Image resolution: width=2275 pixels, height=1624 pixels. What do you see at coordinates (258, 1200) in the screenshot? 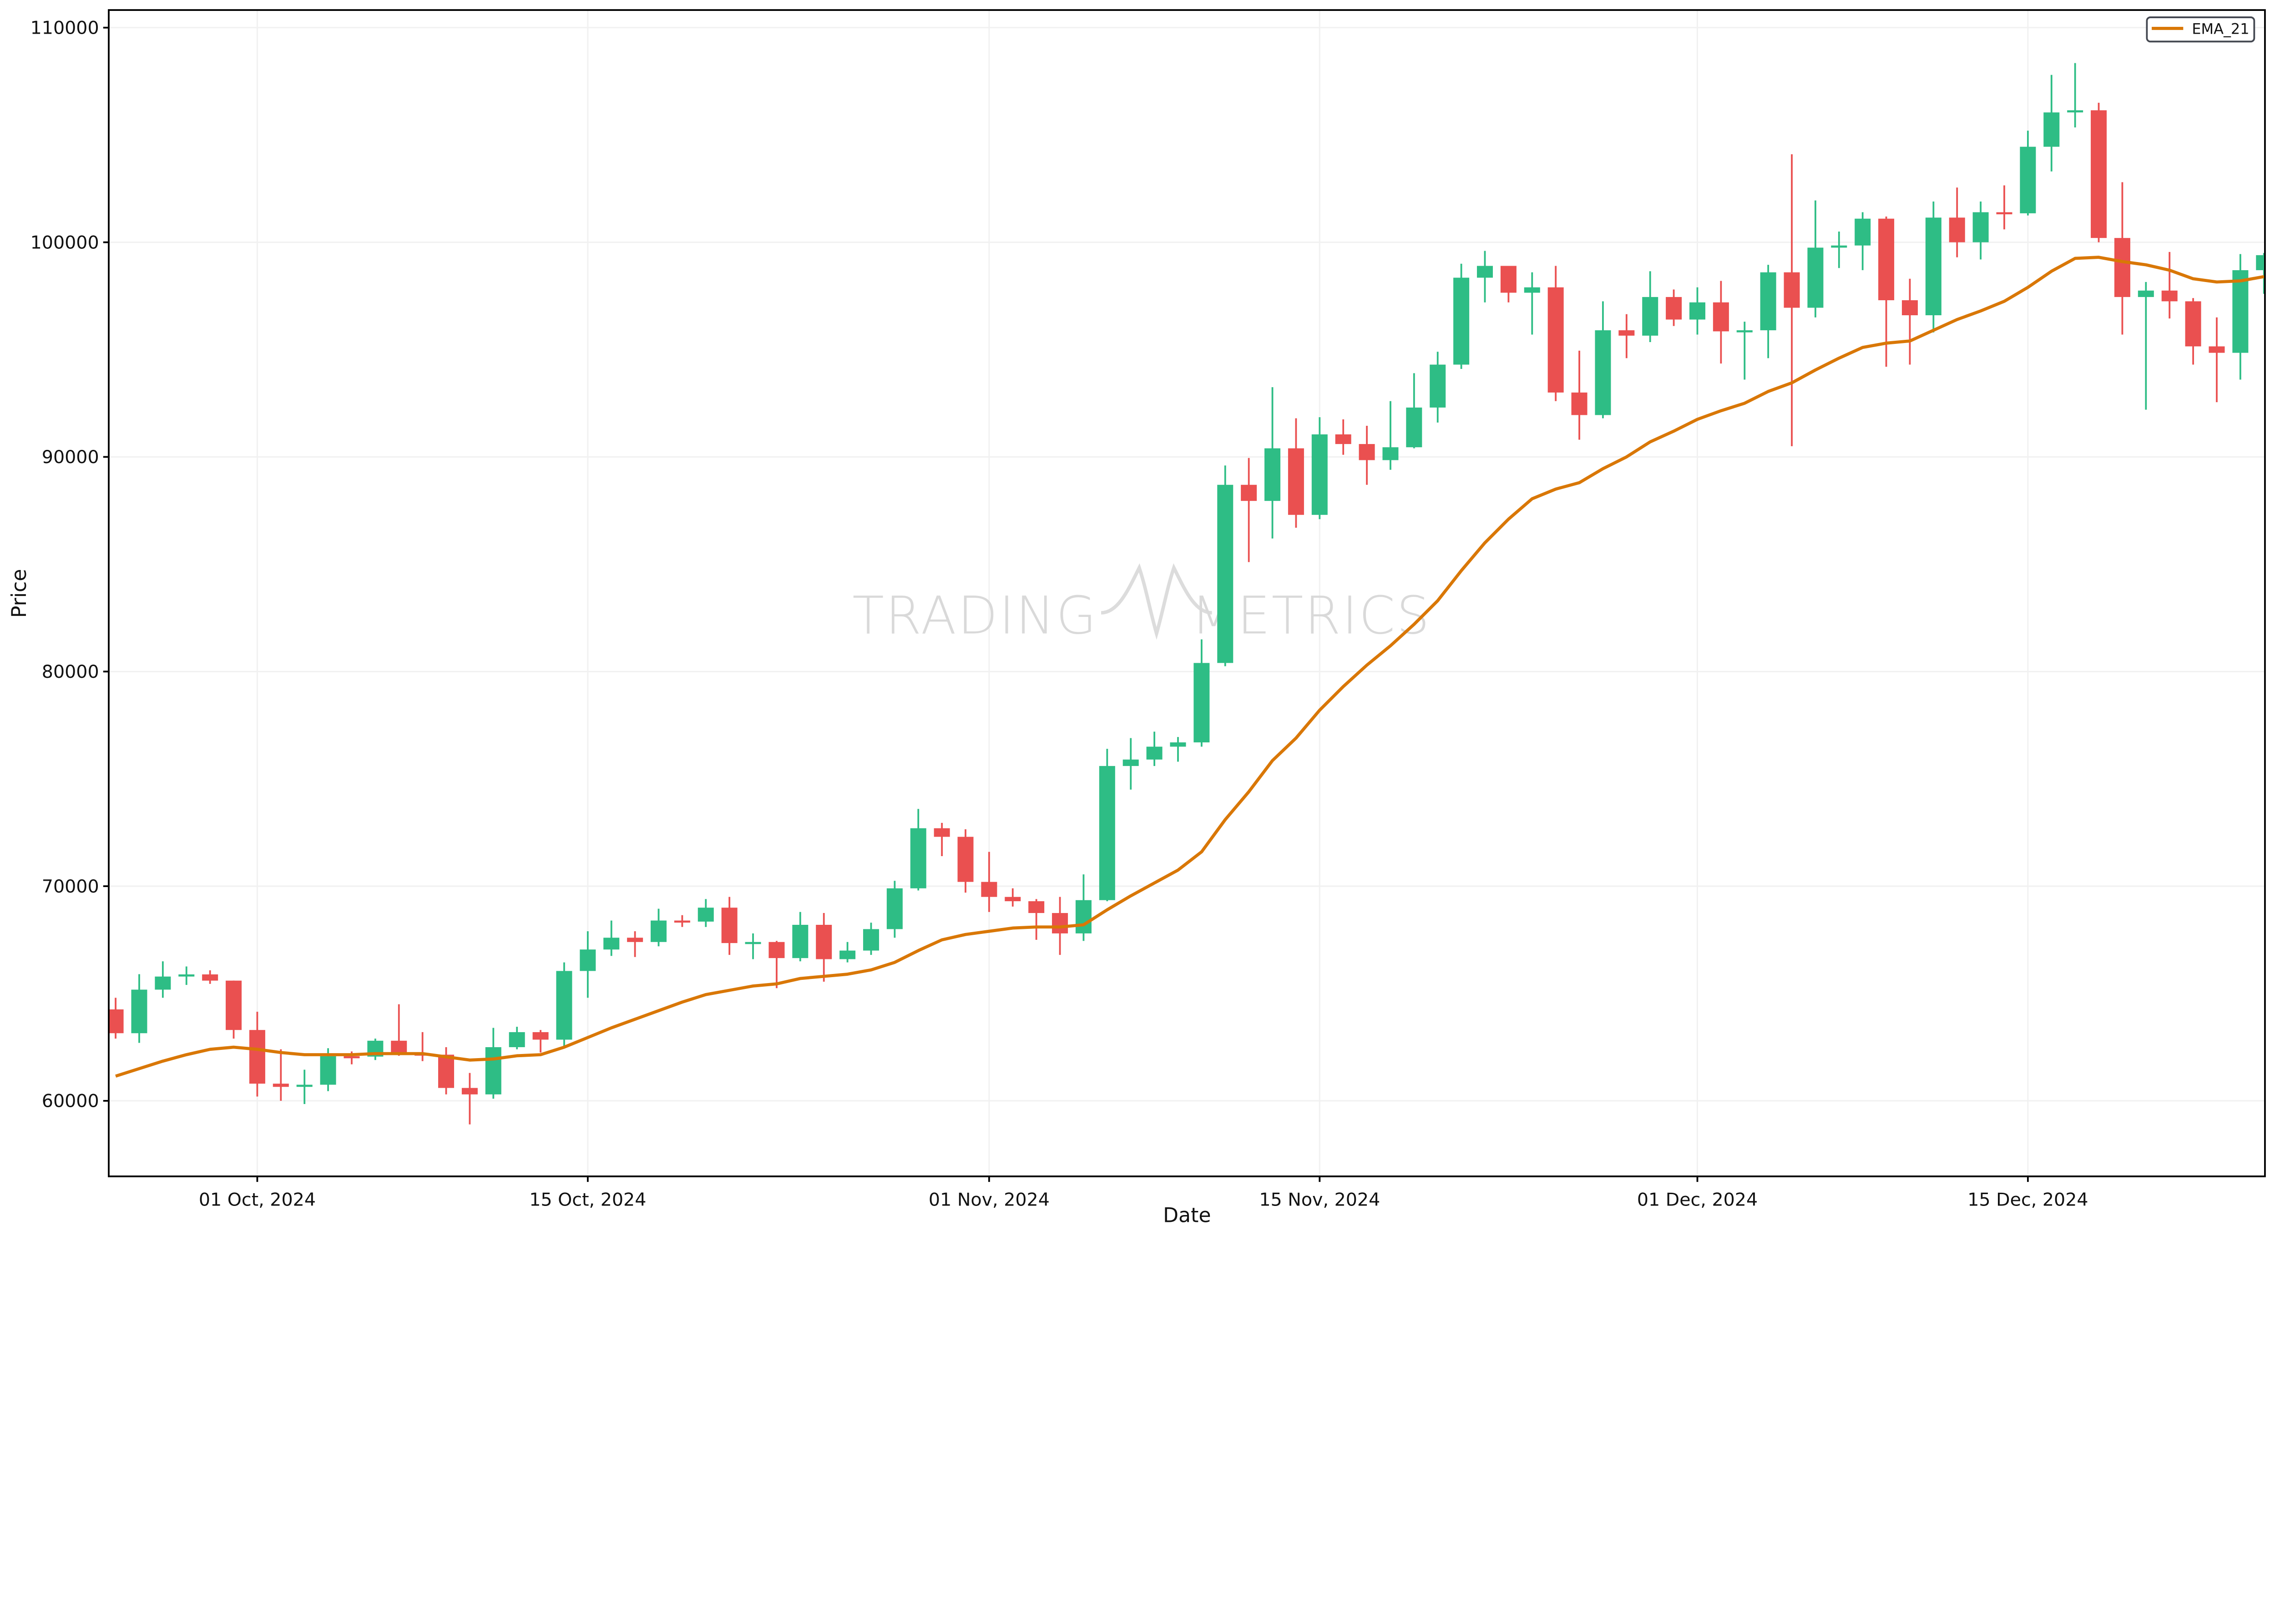
I see `x-tick-label: 01 Oct, 2024` at bounding box center [258, 1200].